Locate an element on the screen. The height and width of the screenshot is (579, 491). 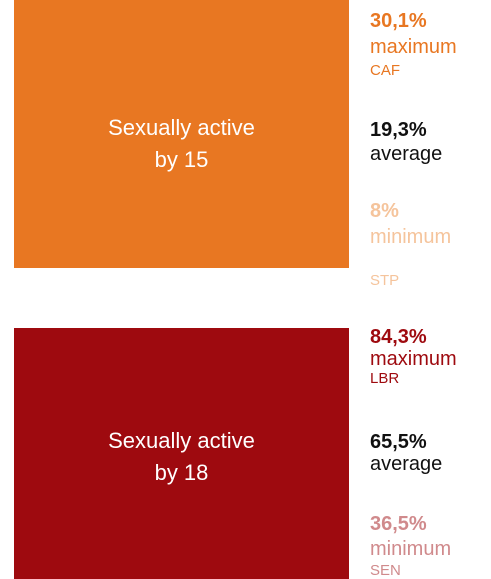
panel-label: Sexually active by 15 is located at coordinates (181, 144).